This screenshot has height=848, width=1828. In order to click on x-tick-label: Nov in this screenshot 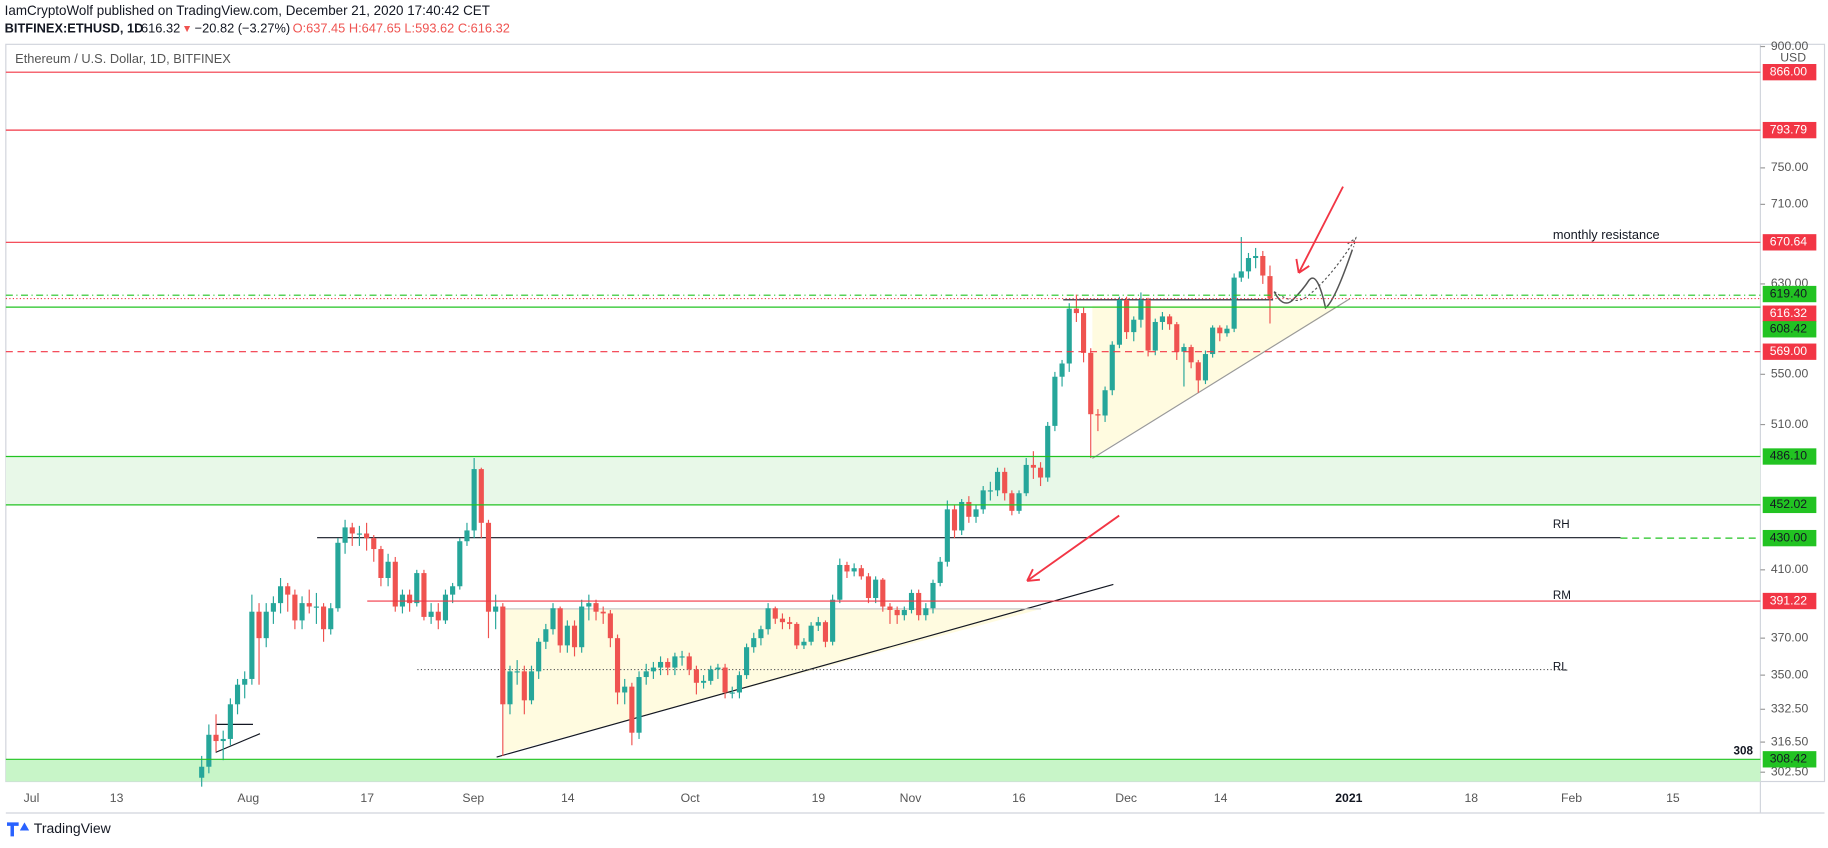, I will do `click(911, 798)`.